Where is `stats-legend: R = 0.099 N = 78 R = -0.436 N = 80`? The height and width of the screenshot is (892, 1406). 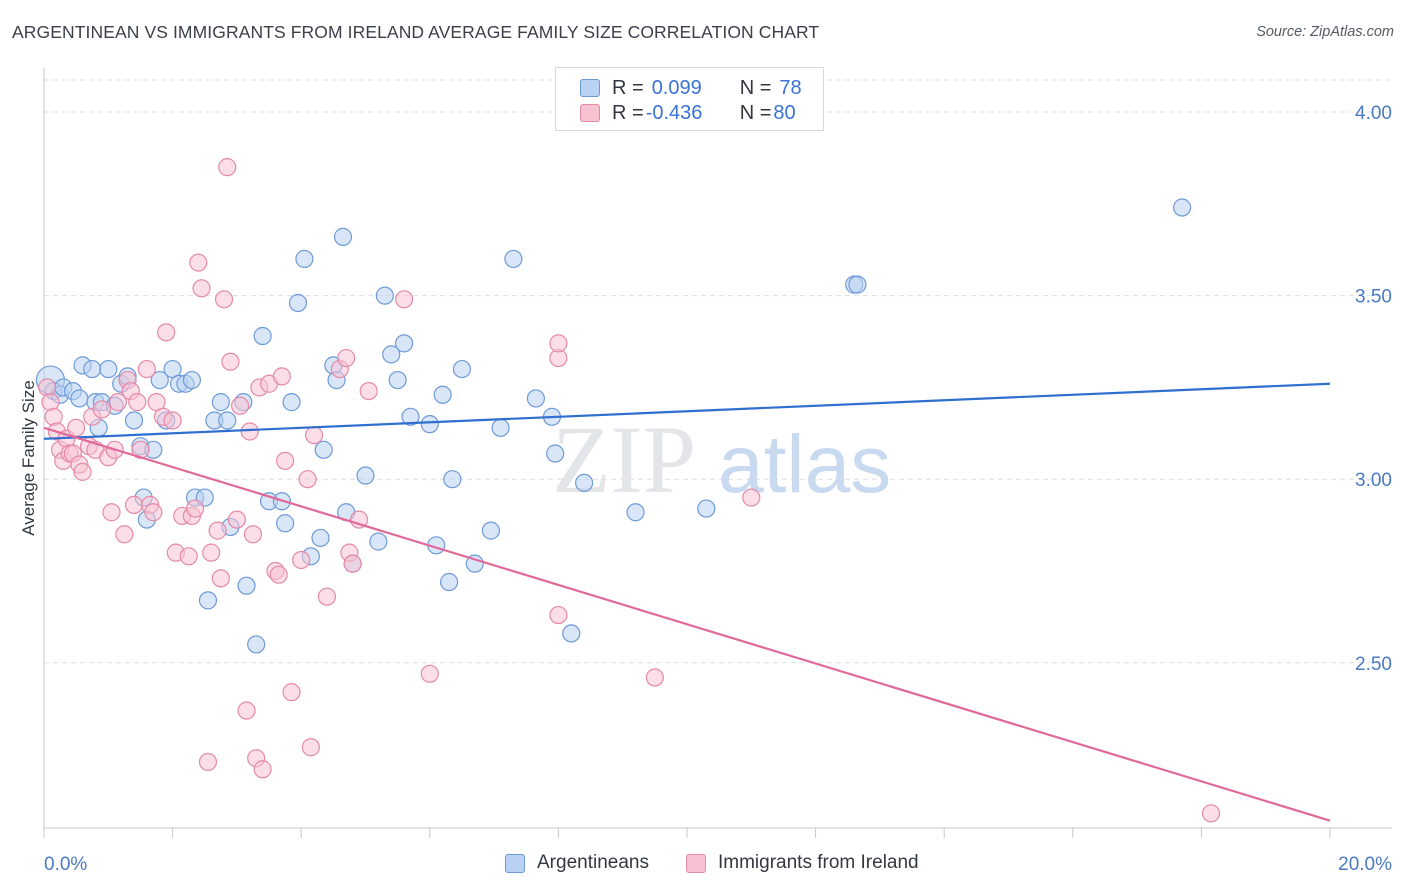 stats-legend: R = 0.099 N = 78 R = -0.436 N = 80 is located at coordinates (689, 99).